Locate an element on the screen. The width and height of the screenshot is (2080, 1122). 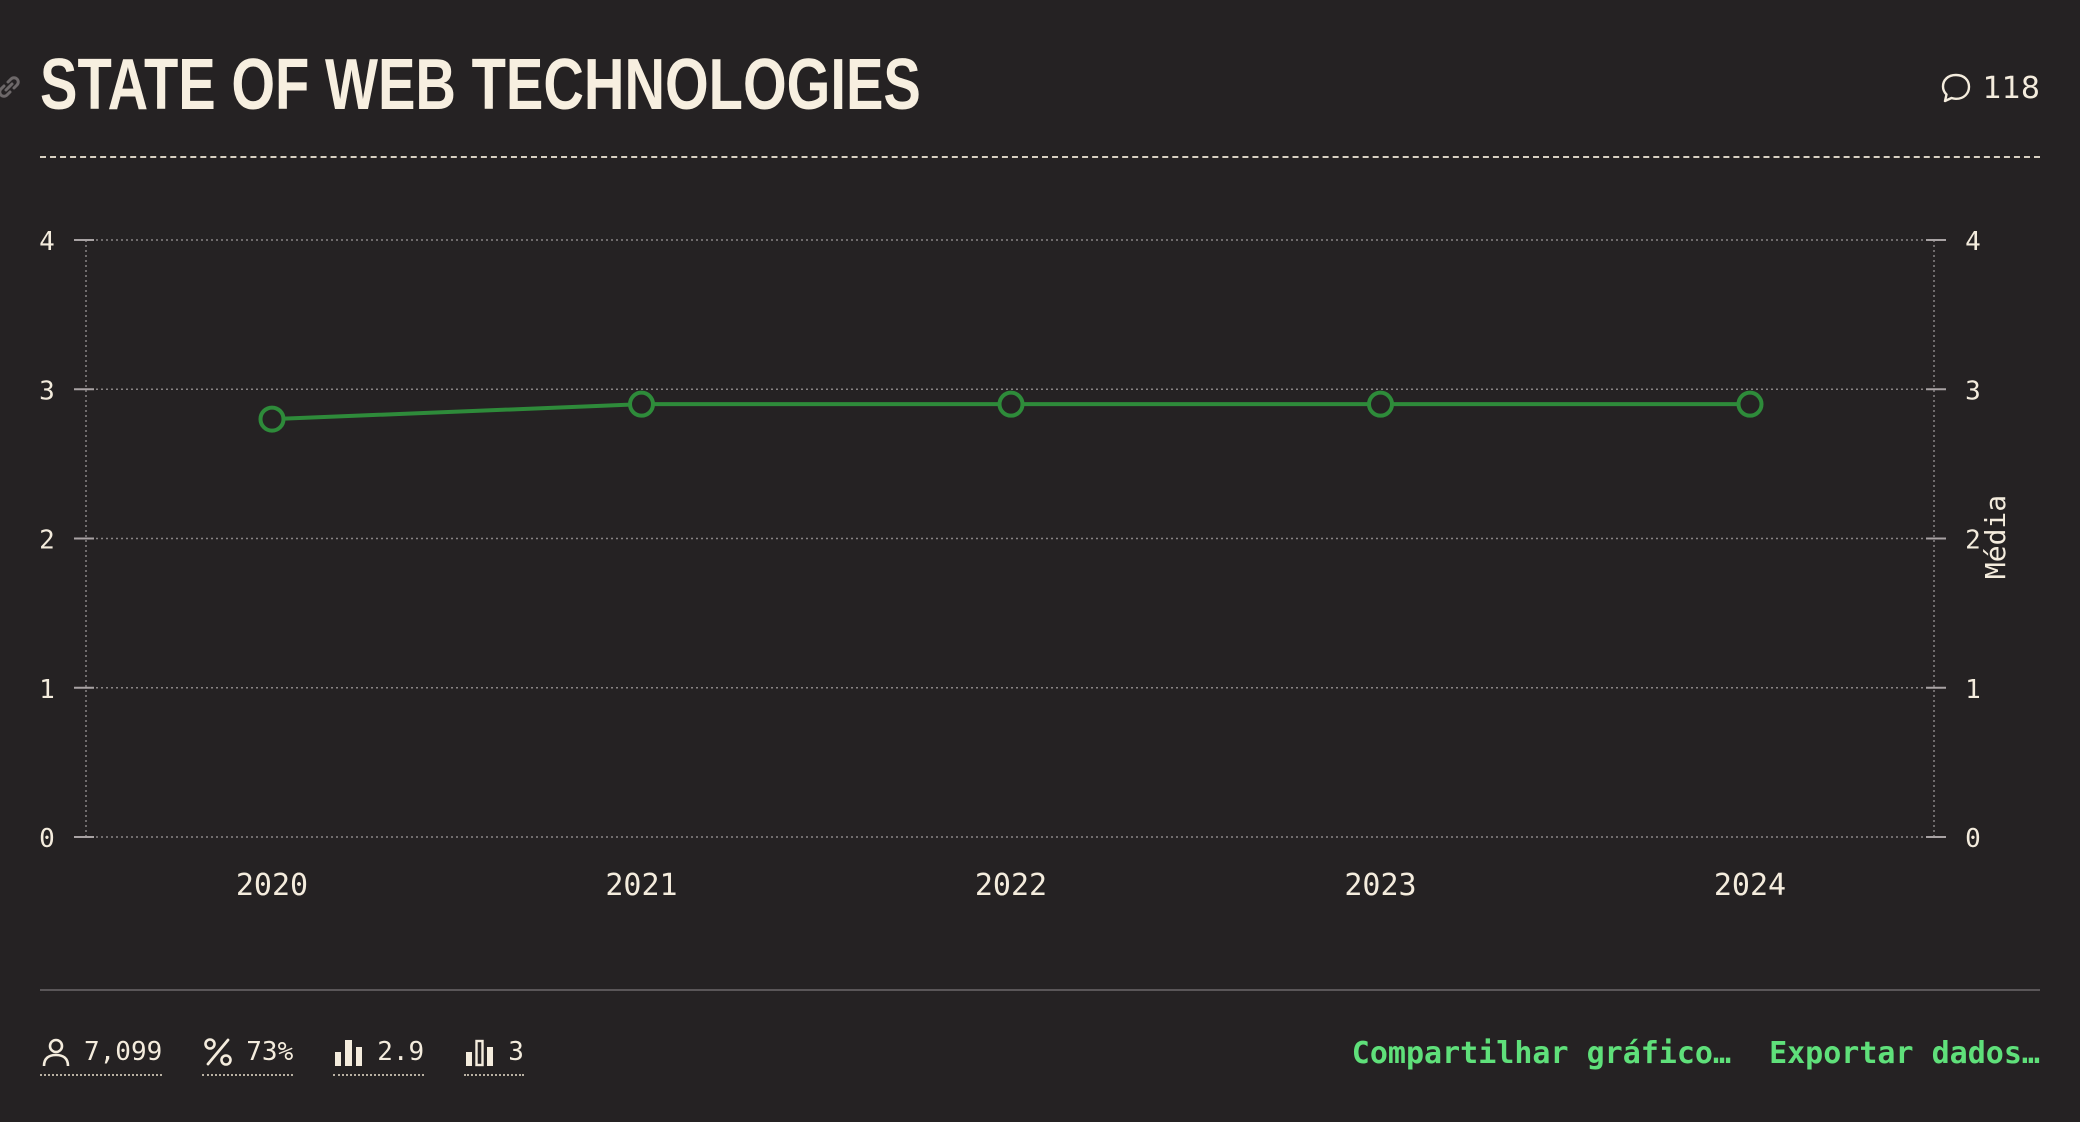
data-point-2021 is located at coordinates (641, 404).